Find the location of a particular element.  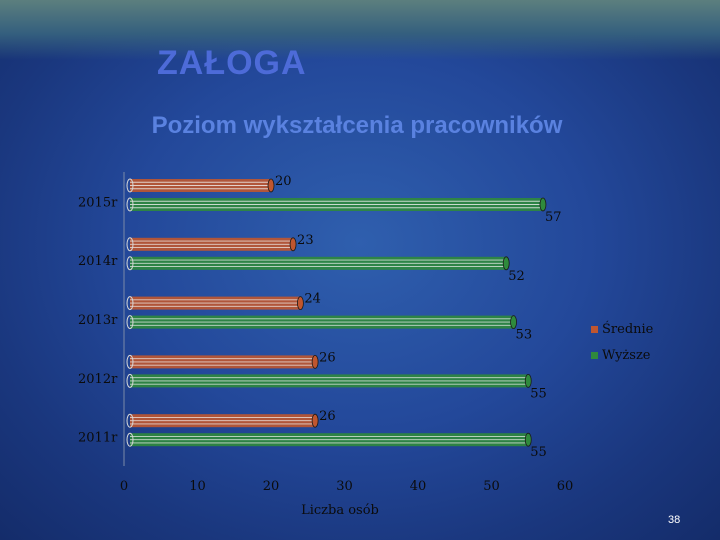

x-tick-label: 20 is located at coordinates (271, 486).